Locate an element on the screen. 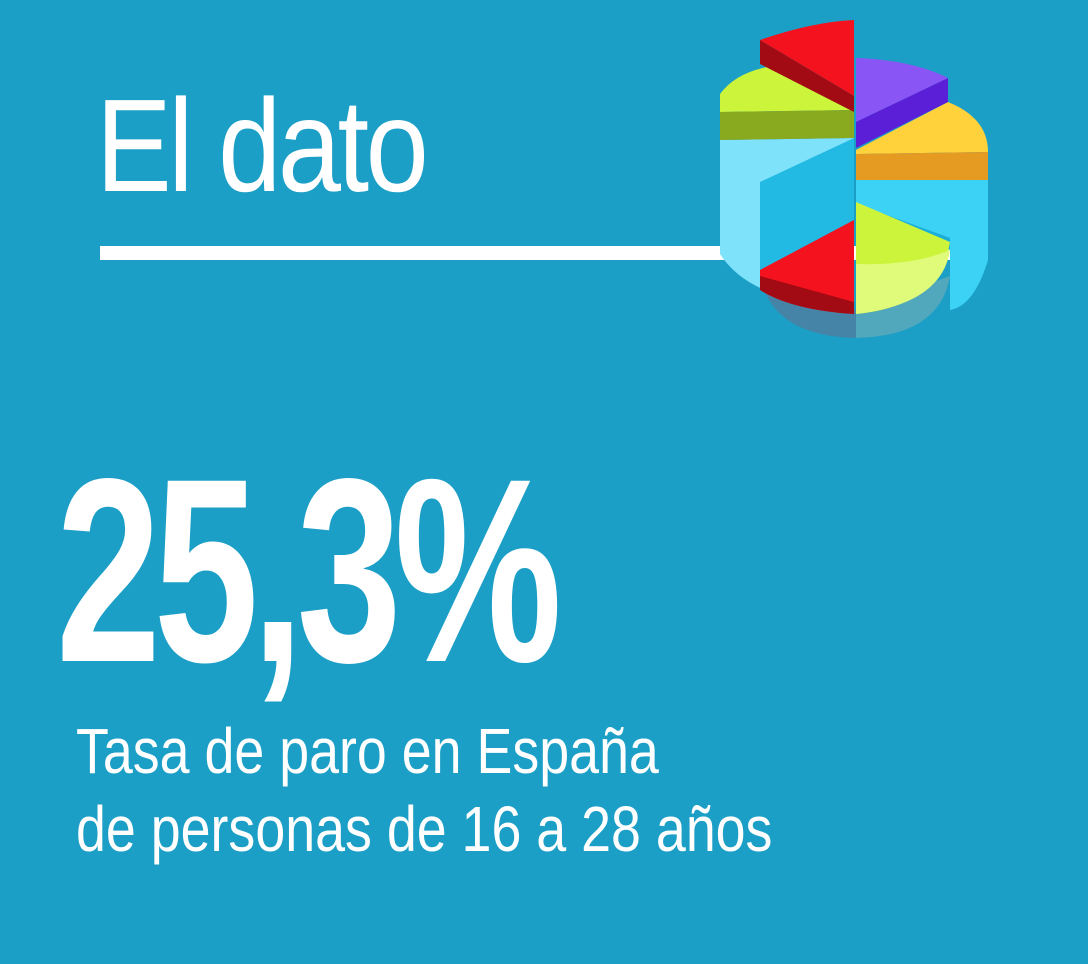  caption-line-1: Tasa de paro en España is located at coordinates (367, 751).